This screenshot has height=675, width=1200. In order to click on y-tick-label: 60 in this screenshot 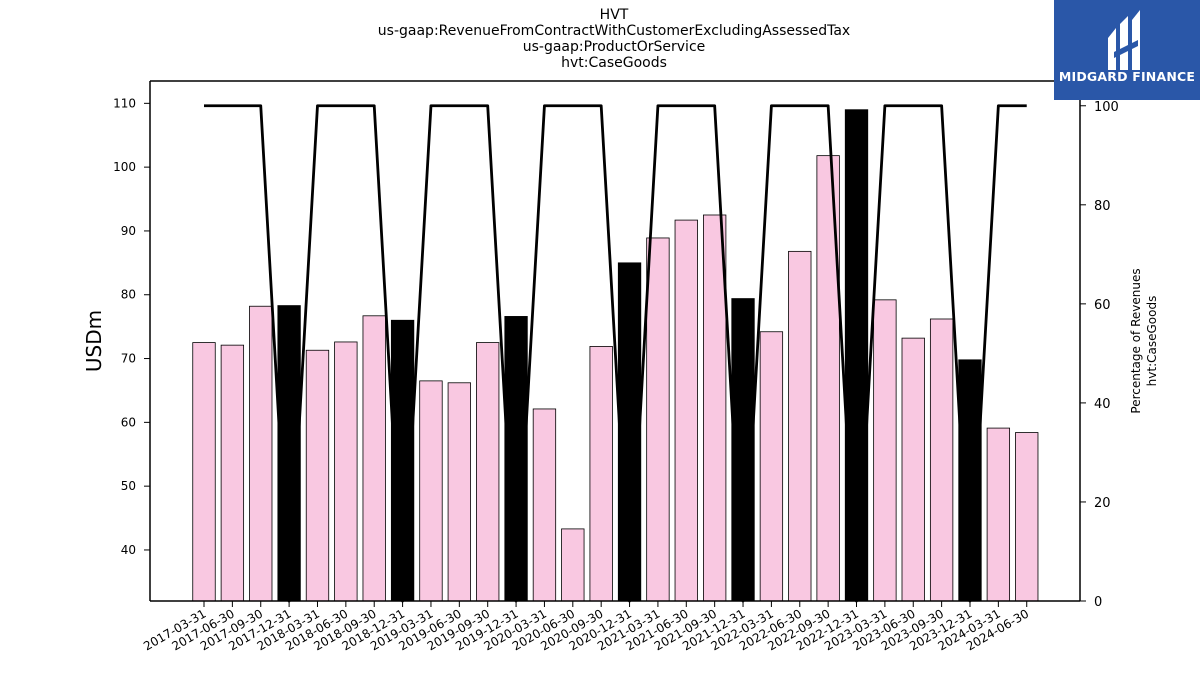, I will do `click(128, 422)`.